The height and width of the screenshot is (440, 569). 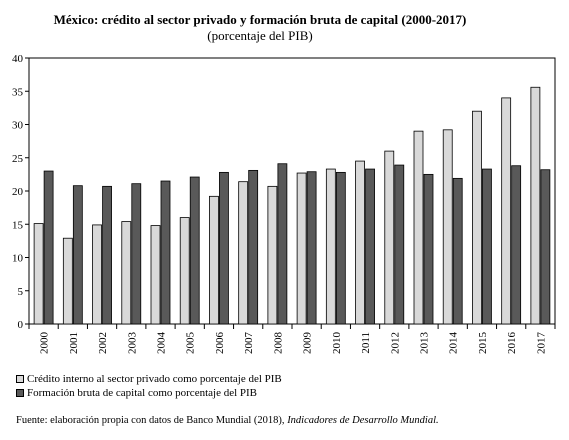 I want to click on y-tick-label: 5, so click(x=21, y=292).